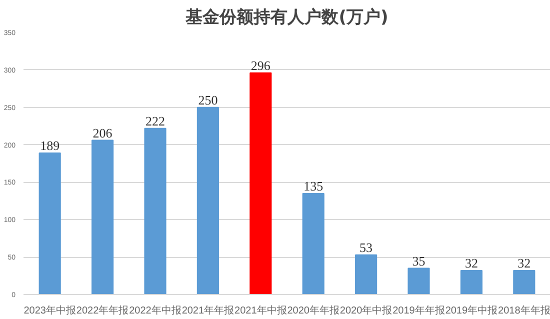 Image resolution: width=550 pixels, height=319 pixels. What do you see at coordinates (366, 310) in the screenshot?
I see `x-tick-label: 2020年中报` at bounding box center [366, 310].